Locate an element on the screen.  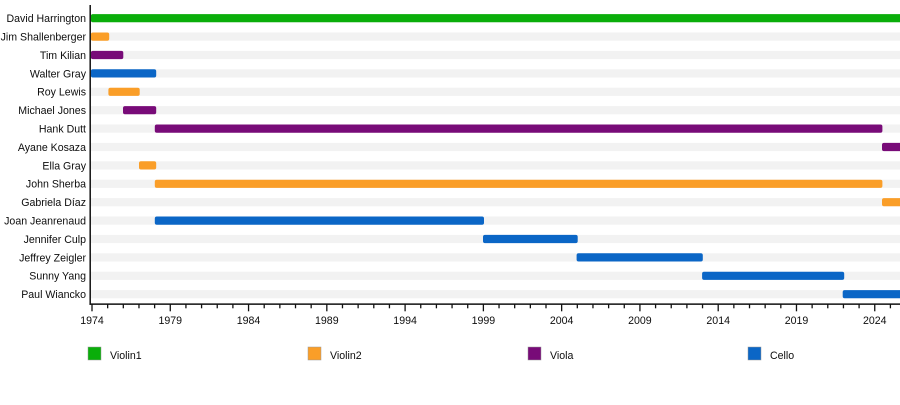
svg-text: 2024 is located at coordinates (875, 321).